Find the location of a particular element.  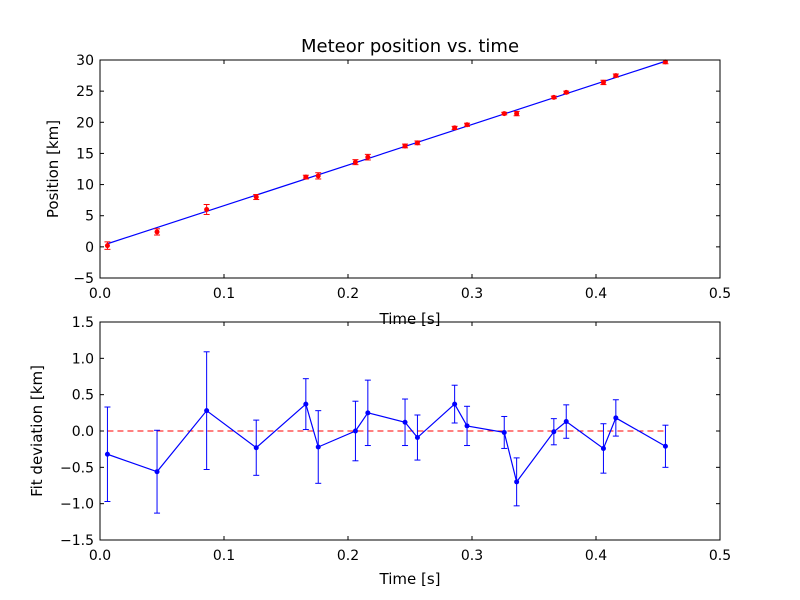

chart-title: Meteor position vs. time is located at coordinates (410, 46).